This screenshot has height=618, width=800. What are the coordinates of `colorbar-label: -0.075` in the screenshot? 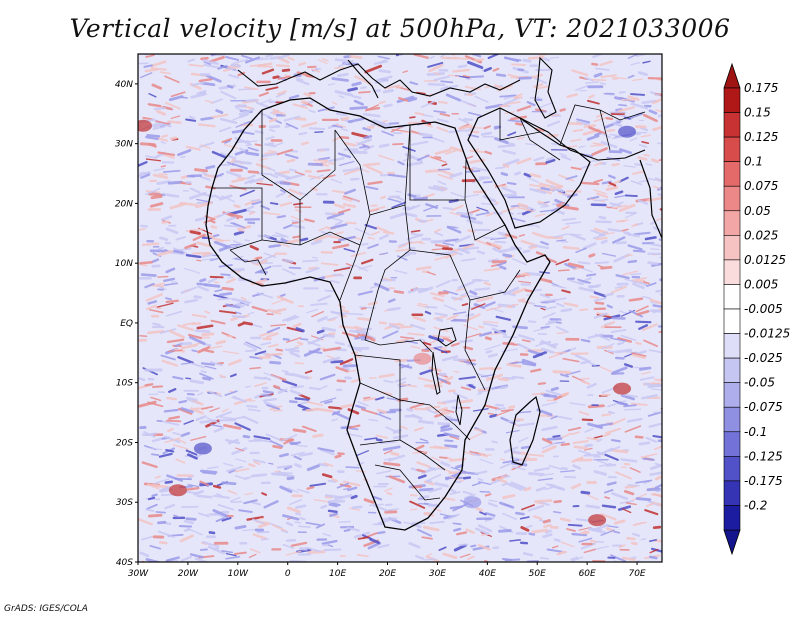 It's located at (763, 407).